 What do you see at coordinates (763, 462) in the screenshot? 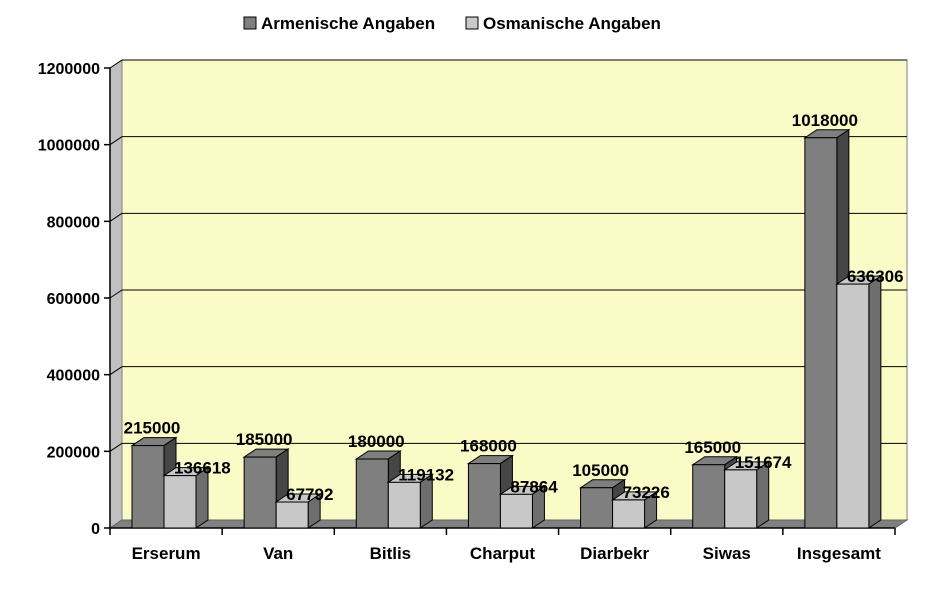
I see `data-label: 151674` at bounding box center [763, 462].